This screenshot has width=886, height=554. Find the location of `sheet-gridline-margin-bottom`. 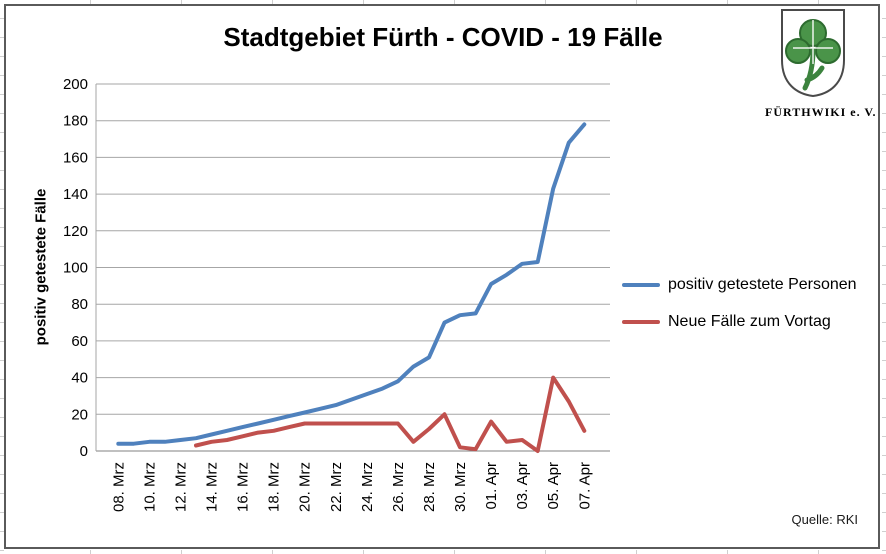

sheet-gridline-margin-bottom is located at coordinates (443, 552).